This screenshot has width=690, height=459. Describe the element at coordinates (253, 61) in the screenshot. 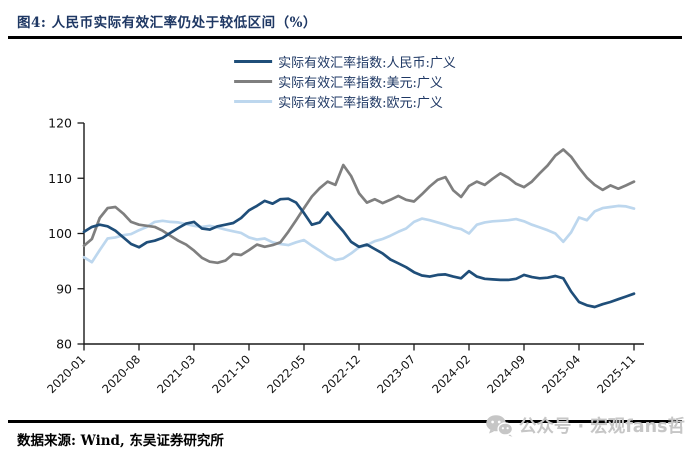

I see `legend-line-swatch-rmb` at that location.